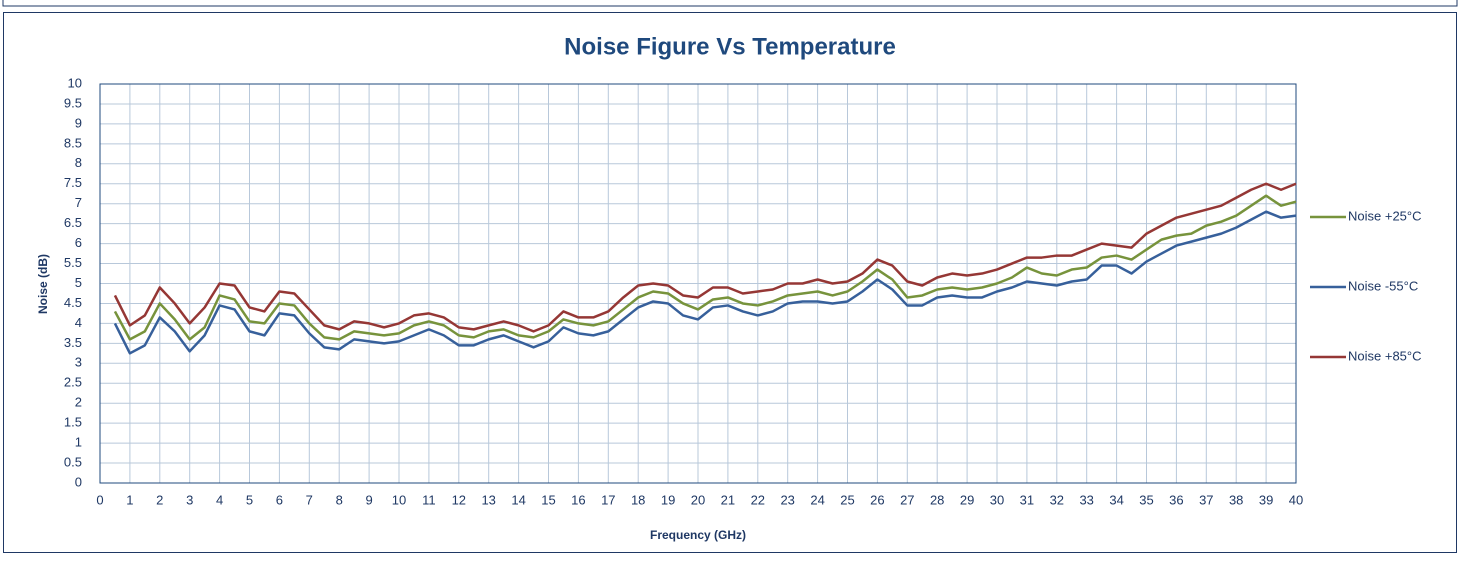 The height and width of the screenshot is (561, 1460). Describe the element at coordinates (43, 284) in the screenshot. I see `y-axis-label: Noise (dB)` at that location.